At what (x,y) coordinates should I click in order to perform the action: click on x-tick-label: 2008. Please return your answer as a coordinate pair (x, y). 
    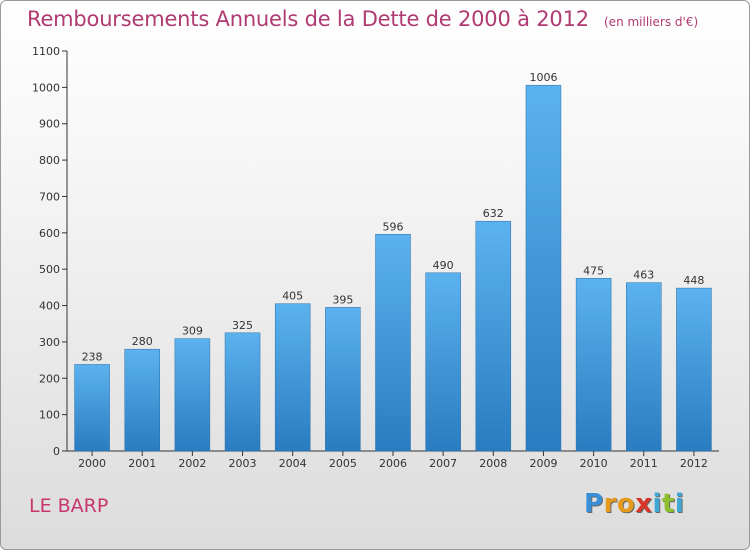
    Looking at the image, I should click on (493, 463).